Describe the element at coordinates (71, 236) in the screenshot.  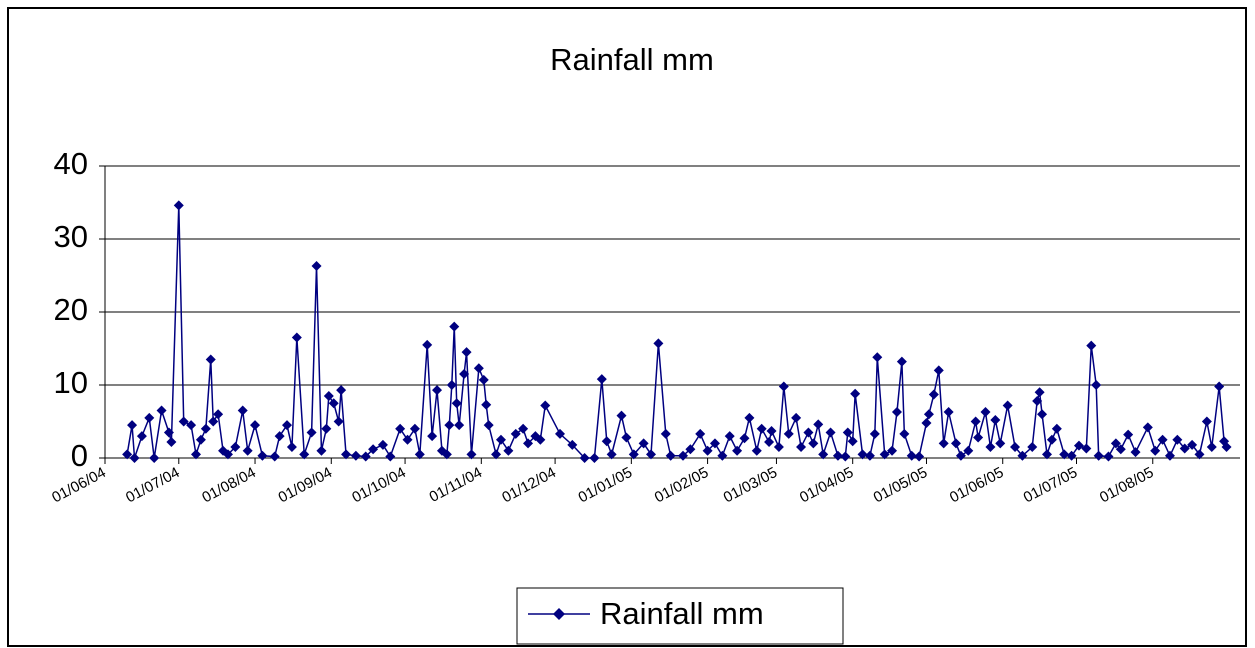
I see `y-tick-label: 30` at that location.